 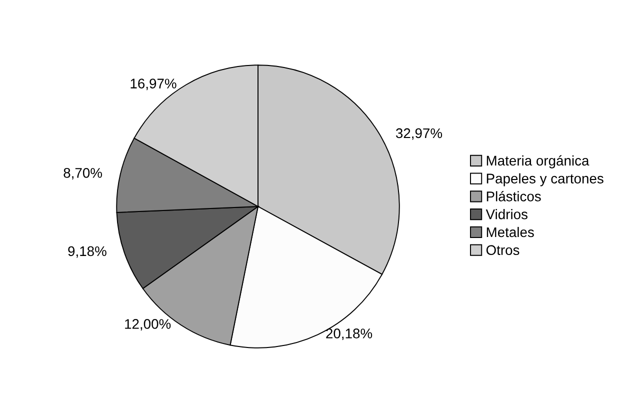 I want to click on data-label: 9,18%, so click(x=87, y=252).